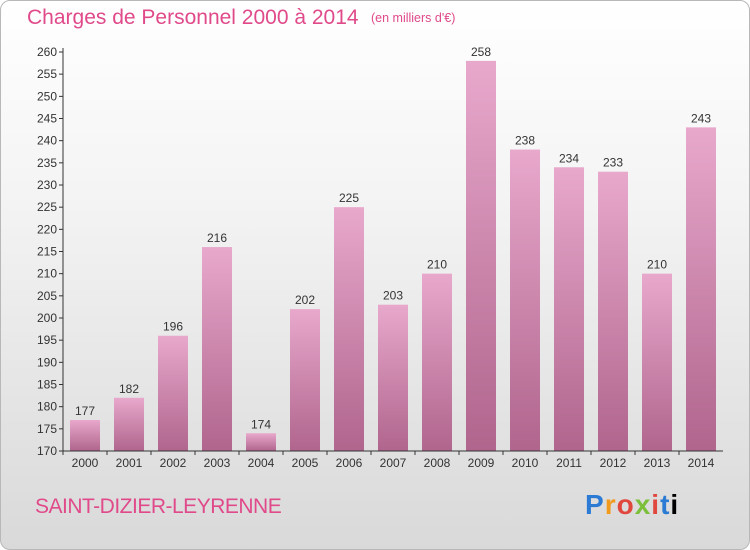 The height and width of the screenshot is (550, 750). Describe the element at coordinates (217, 463) in the screenshot. I see `x-tick-label-2003: 2003` at that location.